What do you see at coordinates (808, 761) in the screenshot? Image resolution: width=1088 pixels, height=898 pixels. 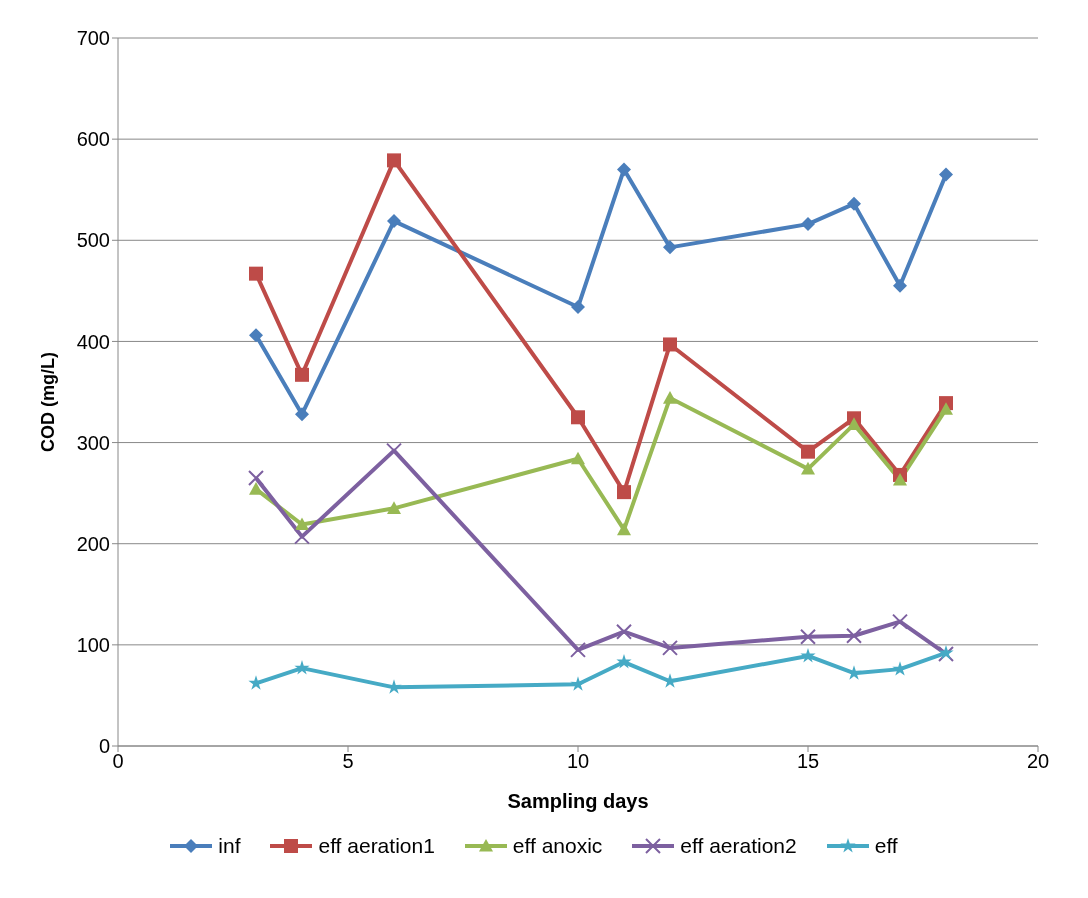 I see `x-tick-label: 15` at bounding box center [808, 761].